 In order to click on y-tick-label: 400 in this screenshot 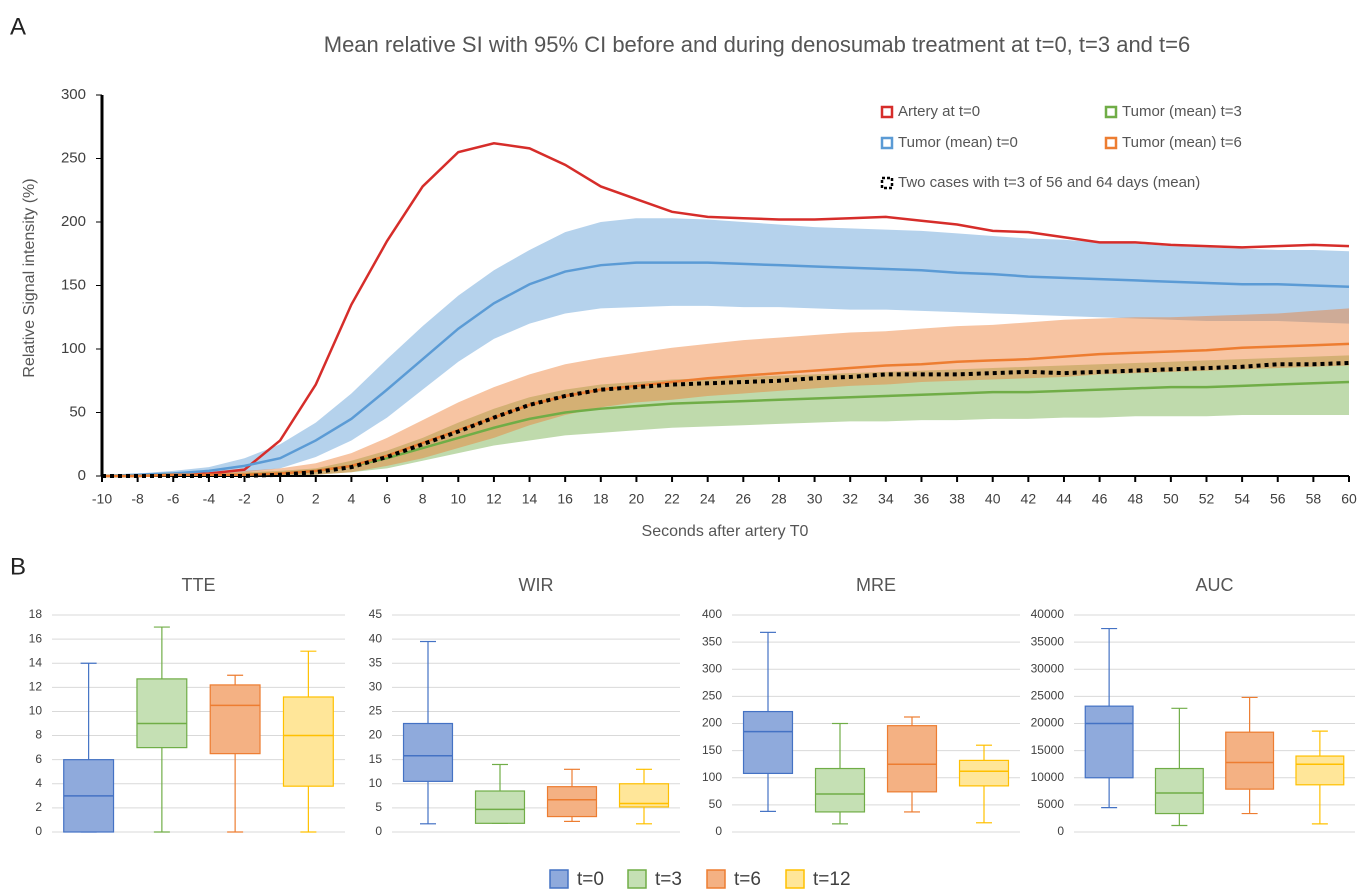, I will do `click(712, 614)`.